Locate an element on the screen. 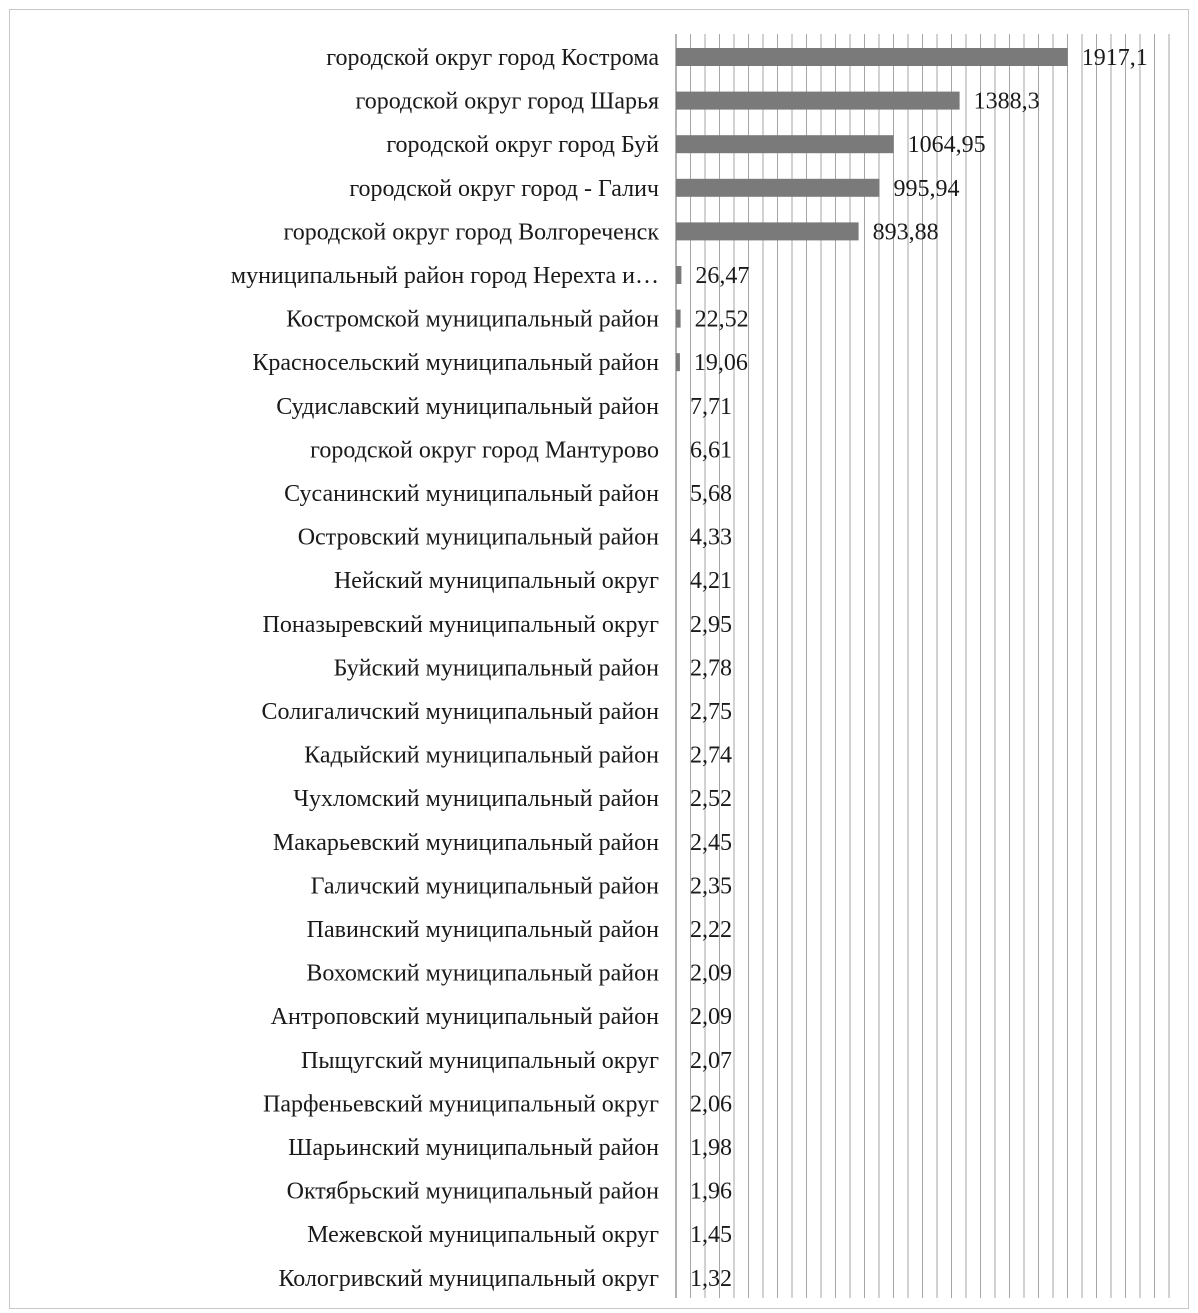  category-label: Островский муниципальный район is located at coordinates (478, 538).